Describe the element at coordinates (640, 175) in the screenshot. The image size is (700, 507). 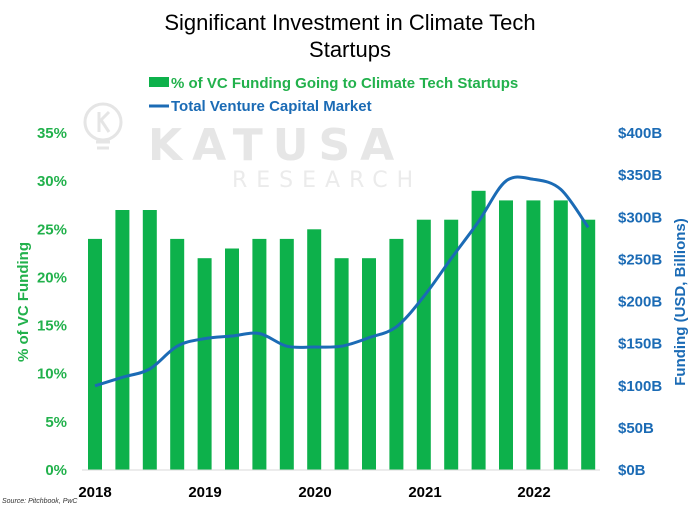
I see `y-right-tick-label: $350B` at that location.